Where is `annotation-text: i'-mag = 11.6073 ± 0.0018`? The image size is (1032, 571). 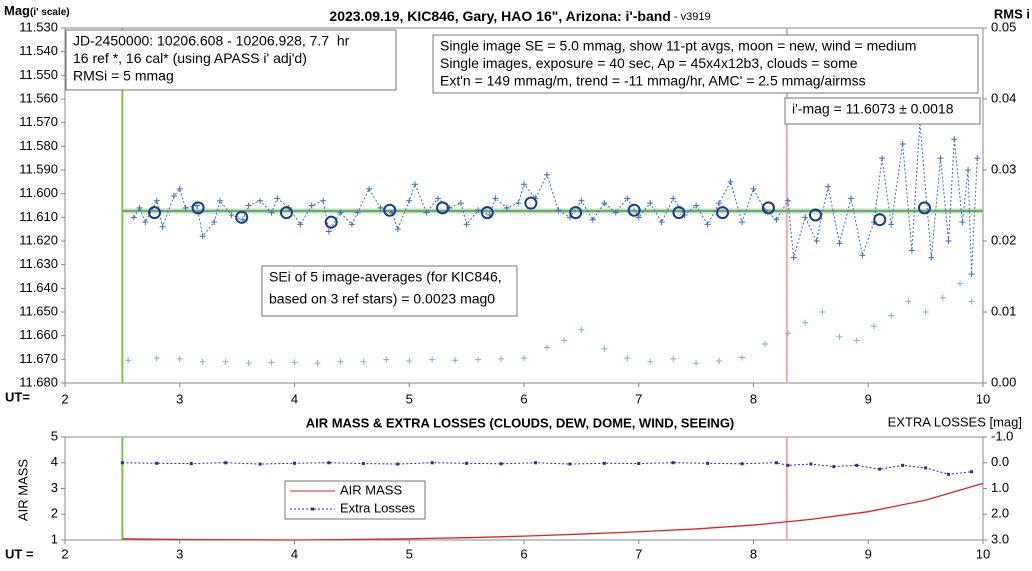
annotation-text: i'-mag = 11.6073 ± 0.0018 is located at coordinates (873, 109).